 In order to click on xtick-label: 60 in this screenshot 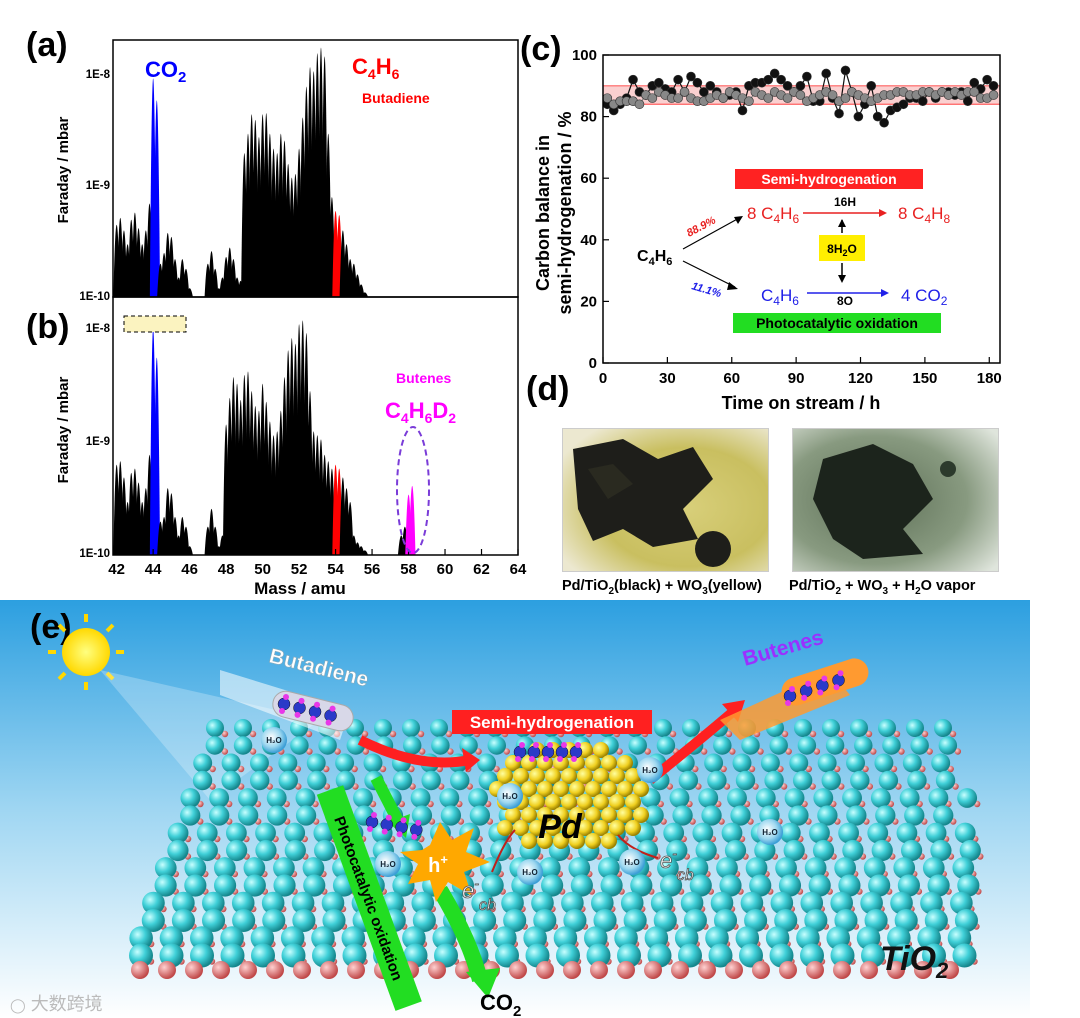, I will do `click(445, 569)`.